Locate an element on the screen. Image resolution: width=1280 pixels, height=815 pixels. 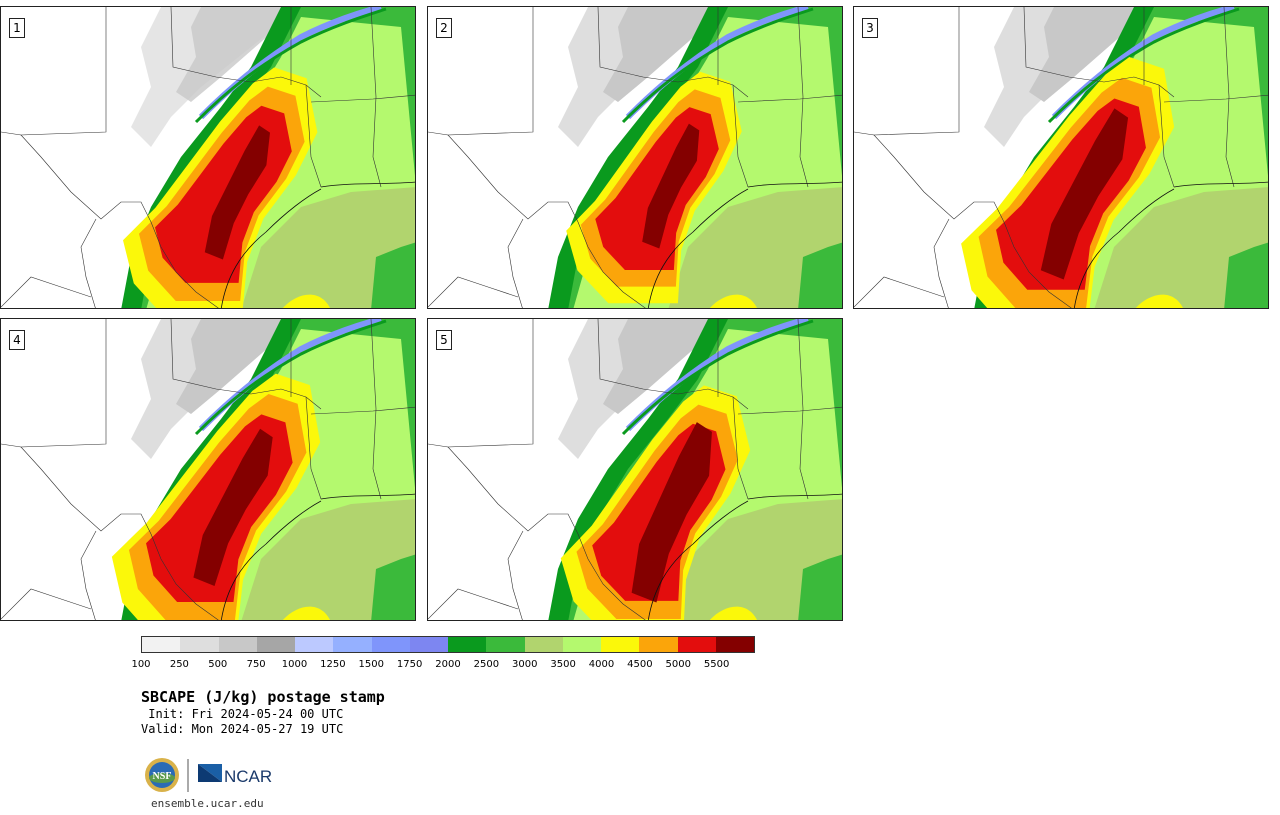
ncar-logo: NCAR is located at coordinates (235, 775).